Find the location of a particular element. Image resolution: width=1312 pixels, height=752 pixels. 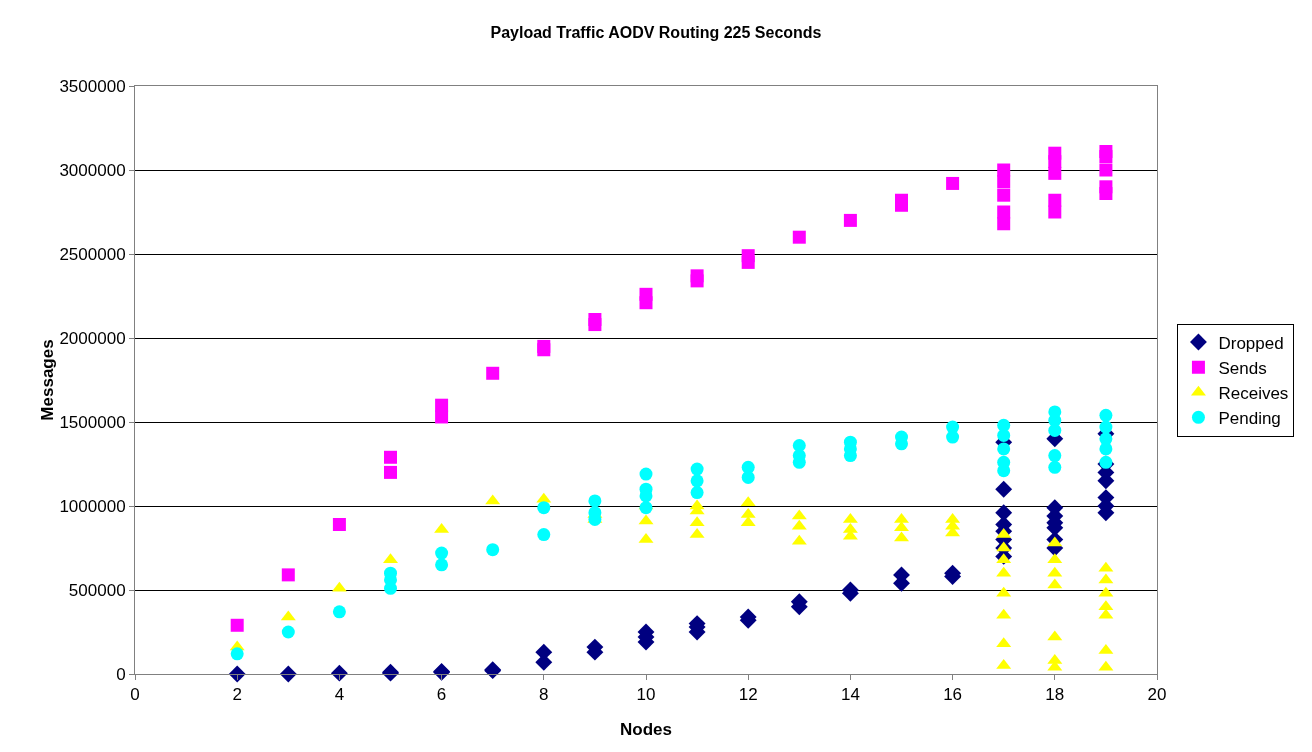

x-tick-label: 2 is located at coordinates (237, 695).